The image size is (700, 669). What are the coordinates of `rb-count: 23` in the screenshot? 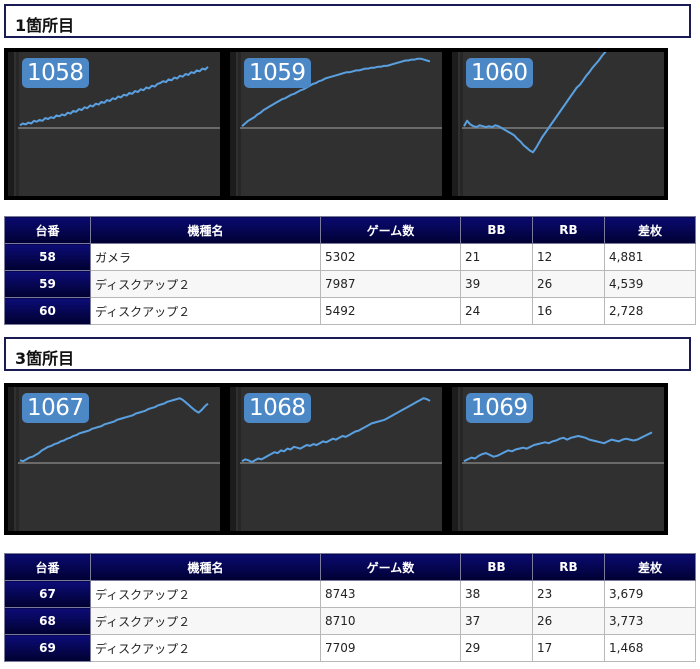 It's located at (568, 594).